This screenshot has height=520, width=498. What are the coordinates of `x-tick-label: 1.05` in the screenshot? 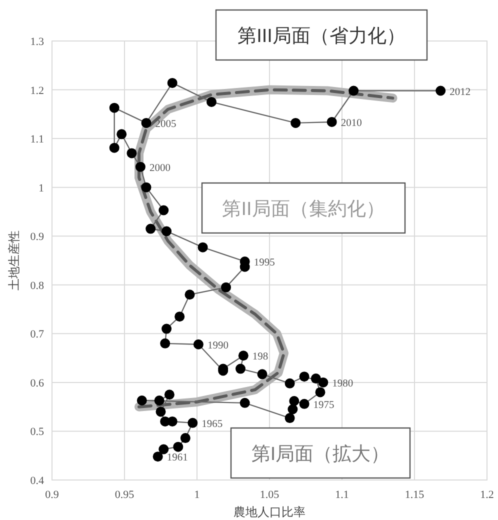 It's located at (270, 495).